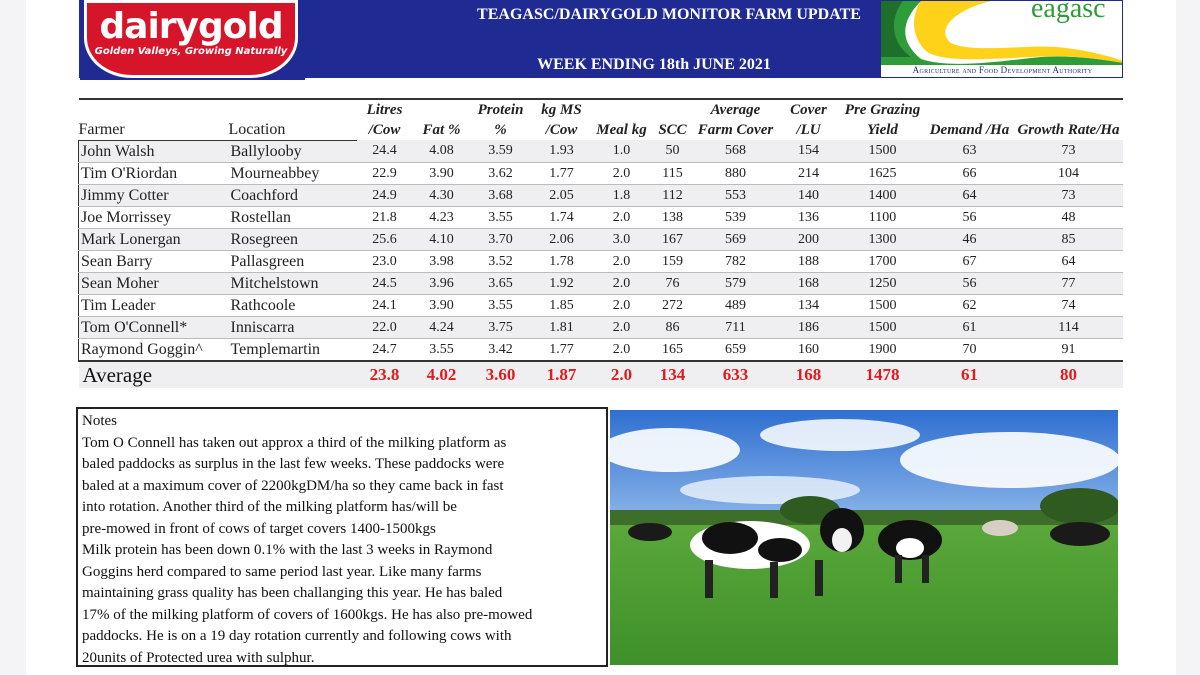 This screenshot has width=1200, height=675. I want to click on value-cell: 91, so click(1068, 349).